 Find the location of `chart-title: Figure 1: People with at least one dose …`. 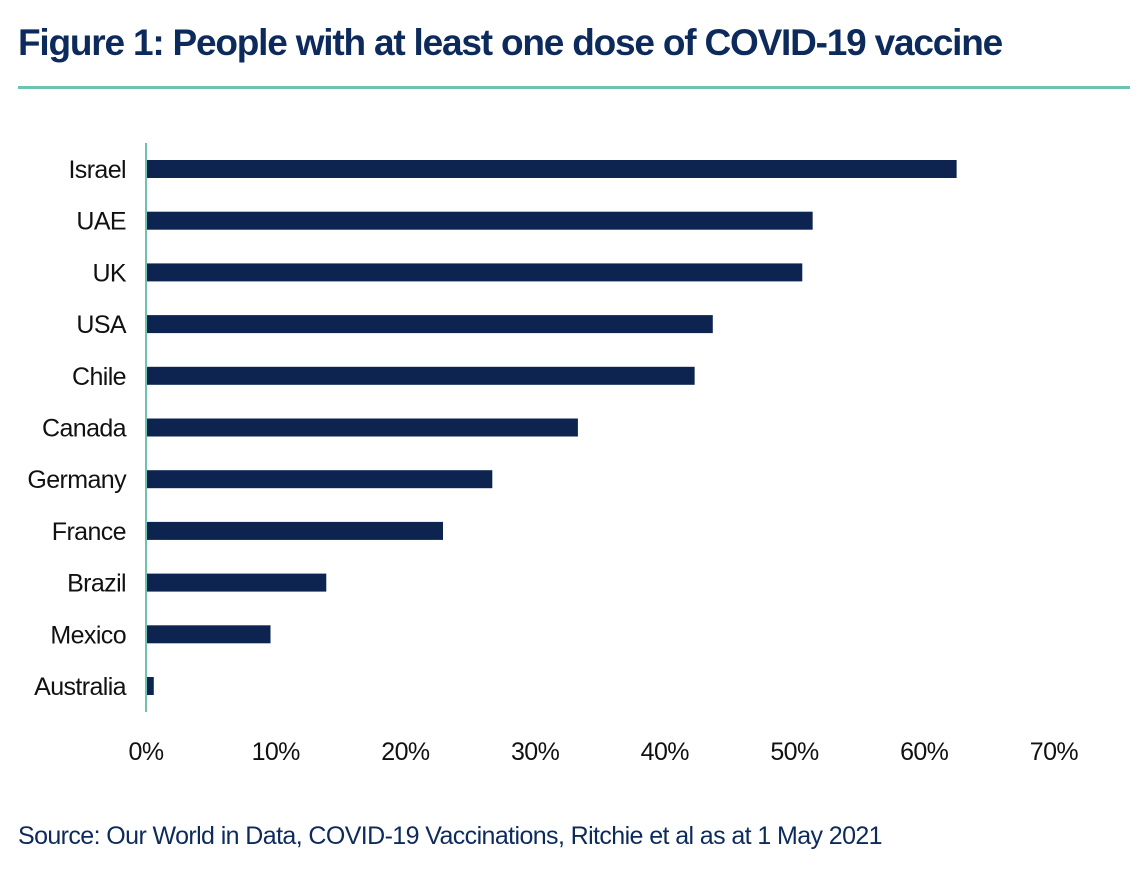

chart-title: Figure 1: People with at least one dose … is located at coordinates (510, 42).